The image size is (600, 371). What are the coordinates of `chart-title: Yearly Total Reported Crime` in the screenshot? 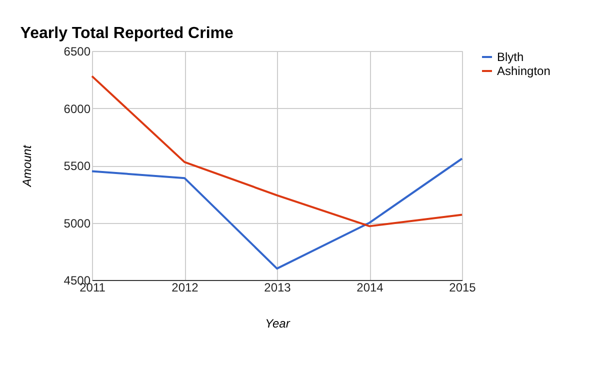 It's located at (127, 33).